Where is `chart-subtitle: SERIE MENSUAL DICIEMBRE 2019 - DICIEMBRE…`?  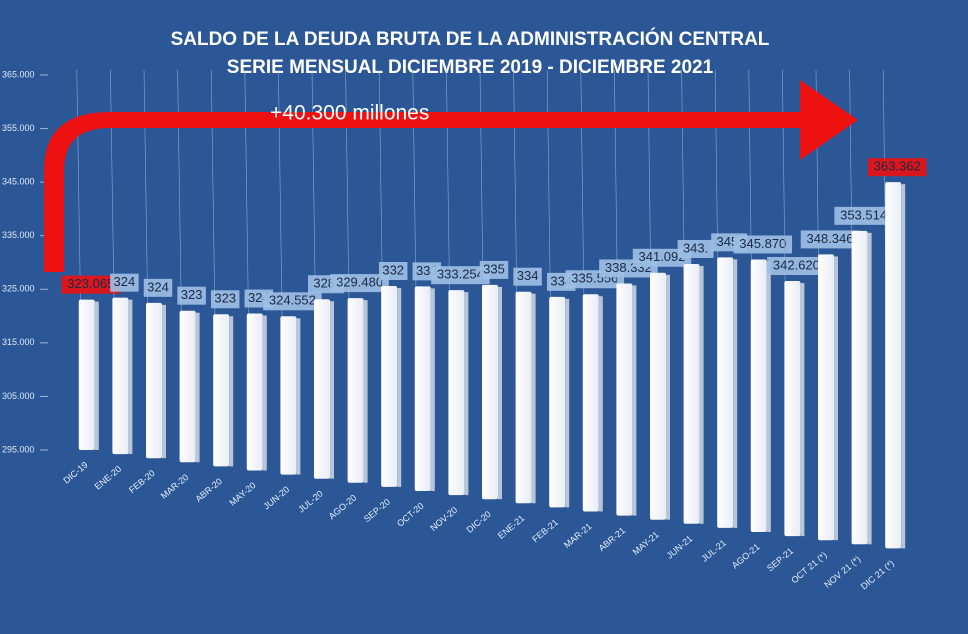 chart-subtitle: SERIE MENSUAL DICIEMBRE 2019 - DICIEMBRE… is located at coordinates (470, 67).